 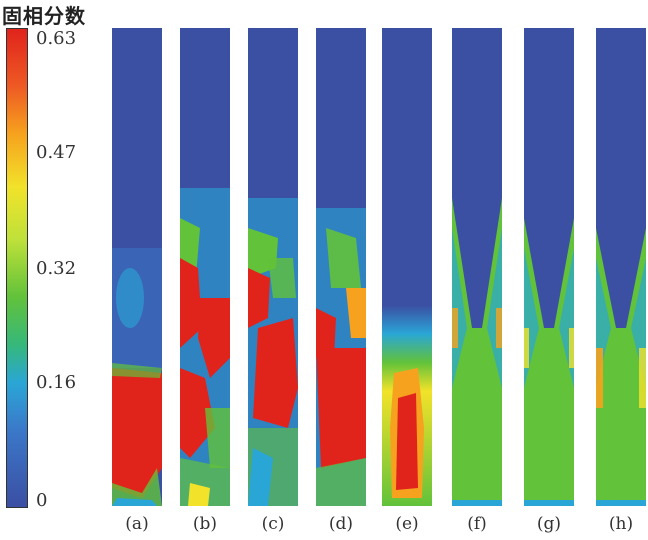 I want to click on colorbar-tick-016: 0.16, so click(x=56, y=382).